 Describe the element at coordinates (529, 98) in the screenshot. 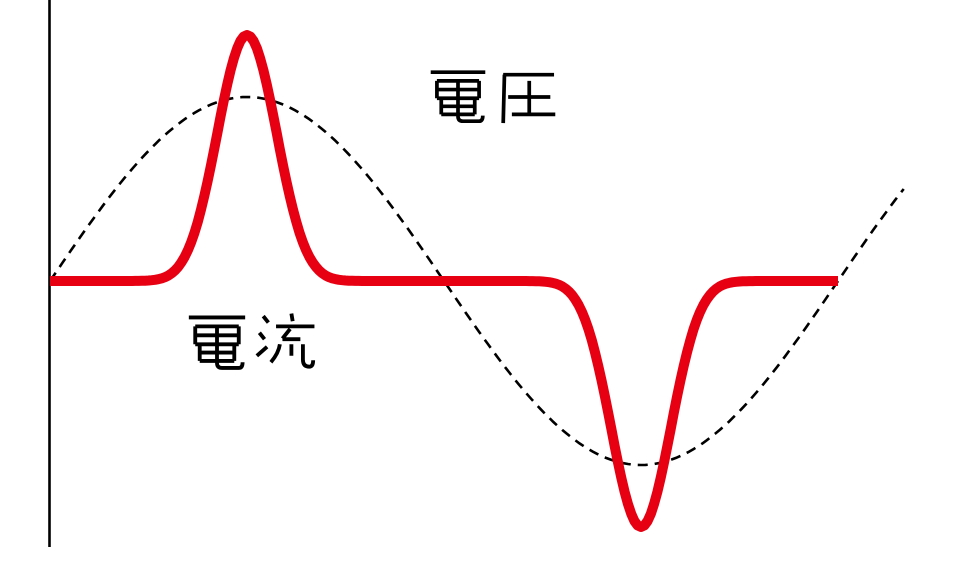

I see `kanji-atsu-icon` at that location.